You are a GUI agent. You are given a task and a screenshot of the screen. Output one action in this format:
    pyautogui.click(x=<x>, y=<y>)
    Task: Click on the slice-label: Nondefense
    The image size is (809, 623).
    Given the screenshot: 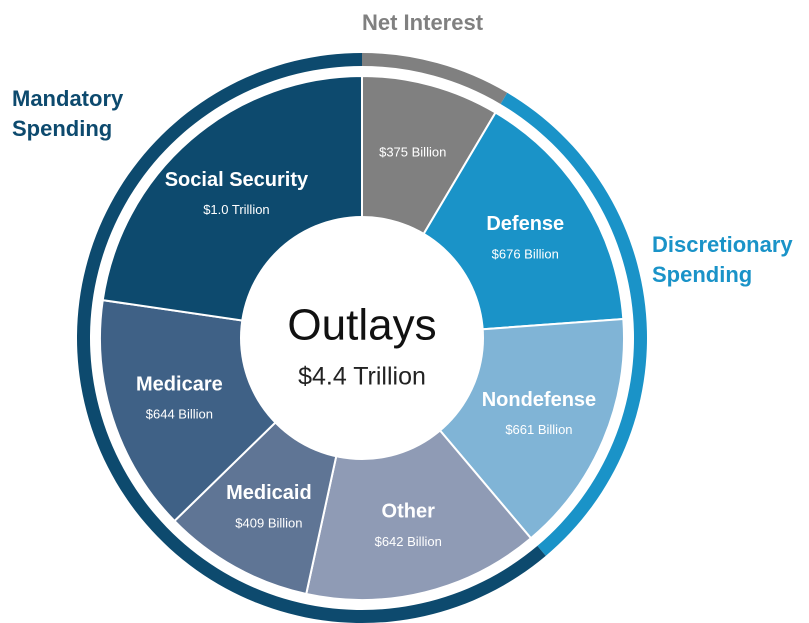 What is the action you would take?
    pyautogui.click(x=539, y=400)
    